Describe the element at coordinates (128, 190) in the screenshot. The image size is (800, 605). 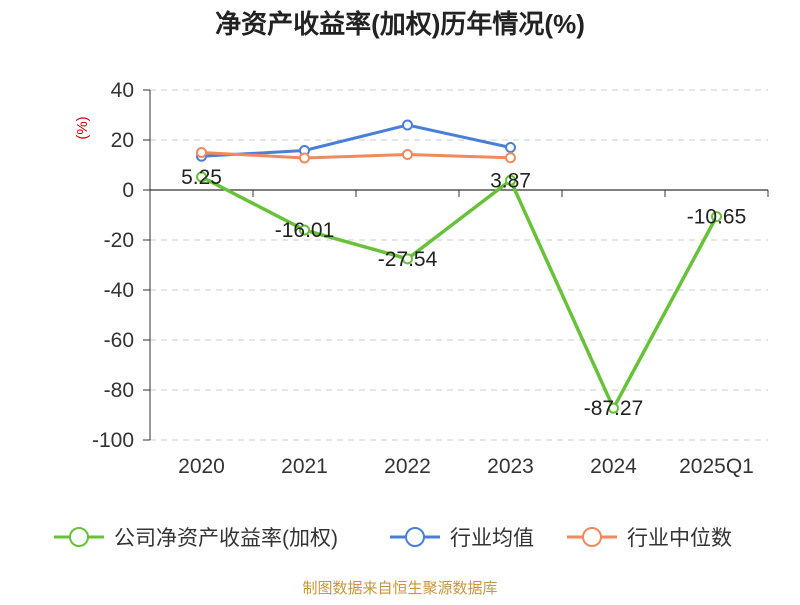
I see `y-tick-label: 0` at that location.